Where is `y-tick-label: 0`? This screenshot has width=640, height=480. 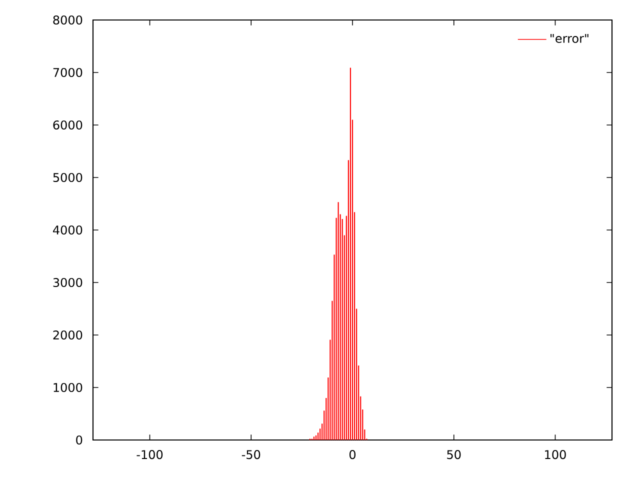 y-tick-label: 0 is located at coordinates (79, 440).